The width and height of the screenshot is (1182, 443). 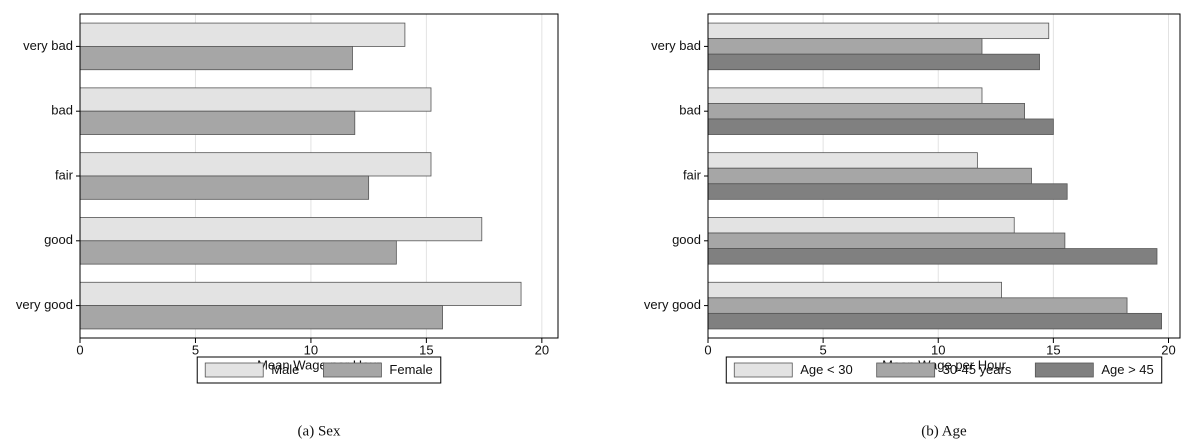 I want to click on legend-label: Male, so click(x=285, y=369).